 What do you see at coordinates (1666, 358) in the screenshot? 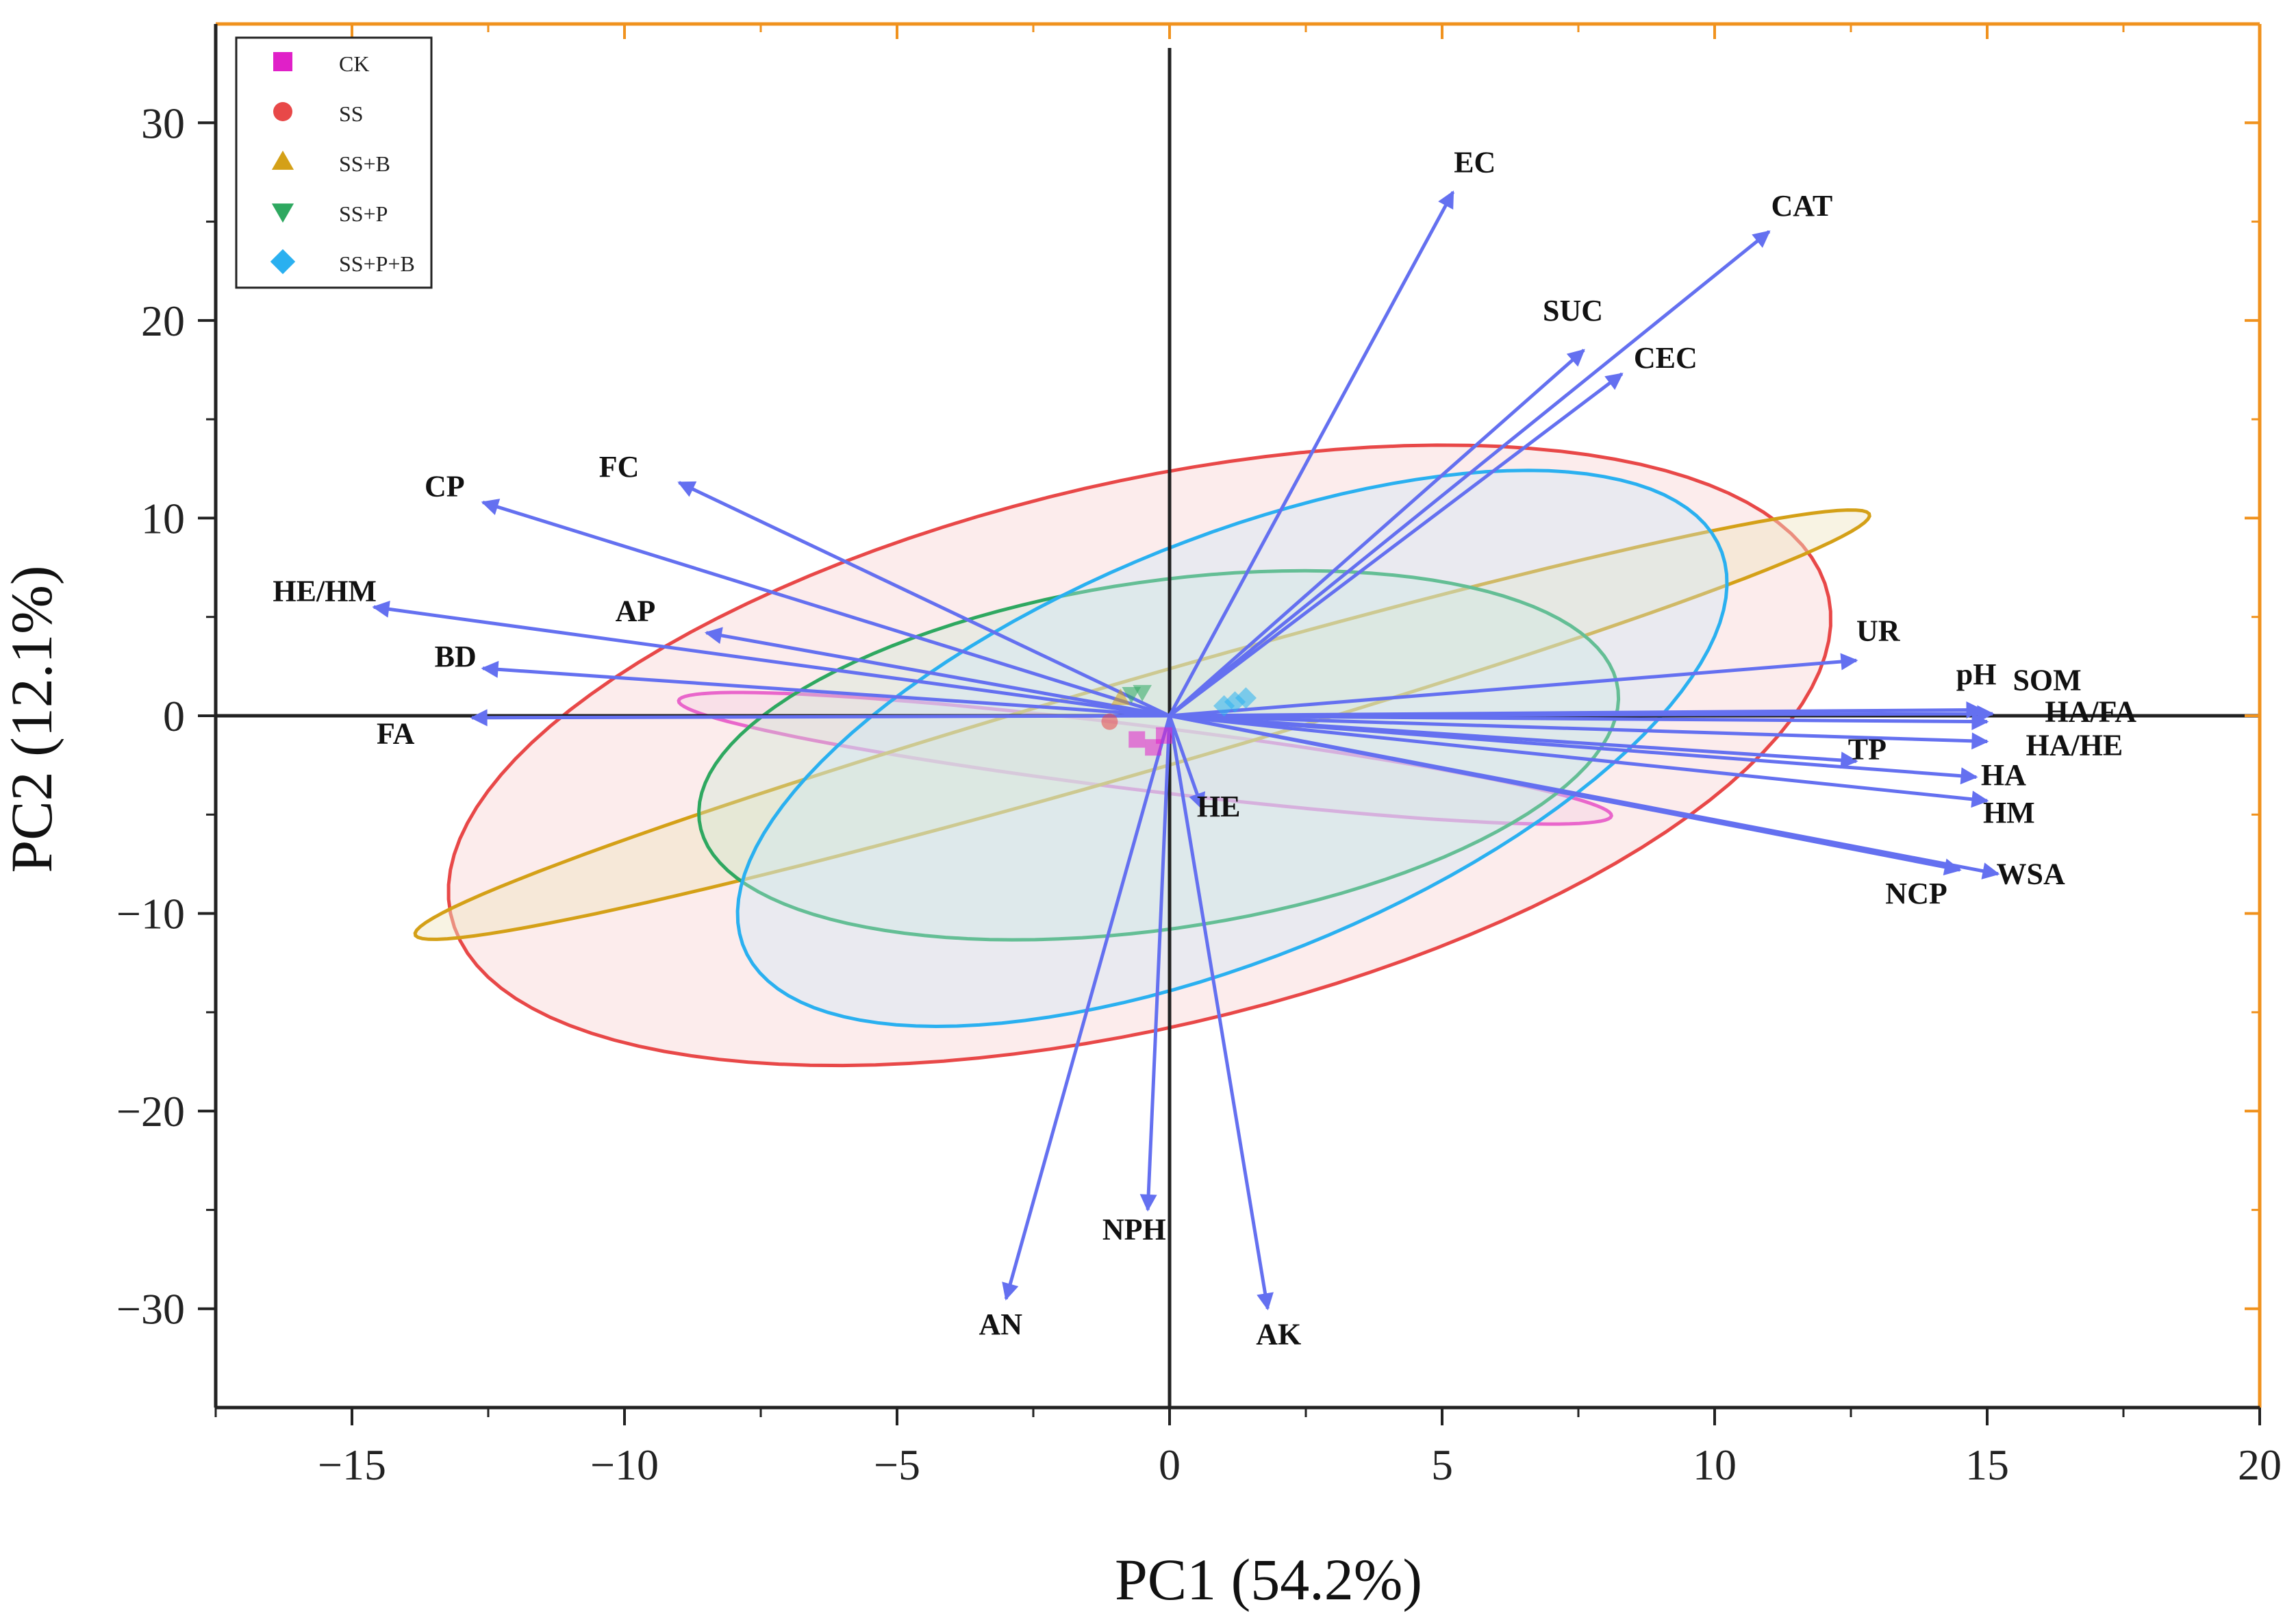
I see `loading-label-cec: CEC` at bounding box center [1666, 358].